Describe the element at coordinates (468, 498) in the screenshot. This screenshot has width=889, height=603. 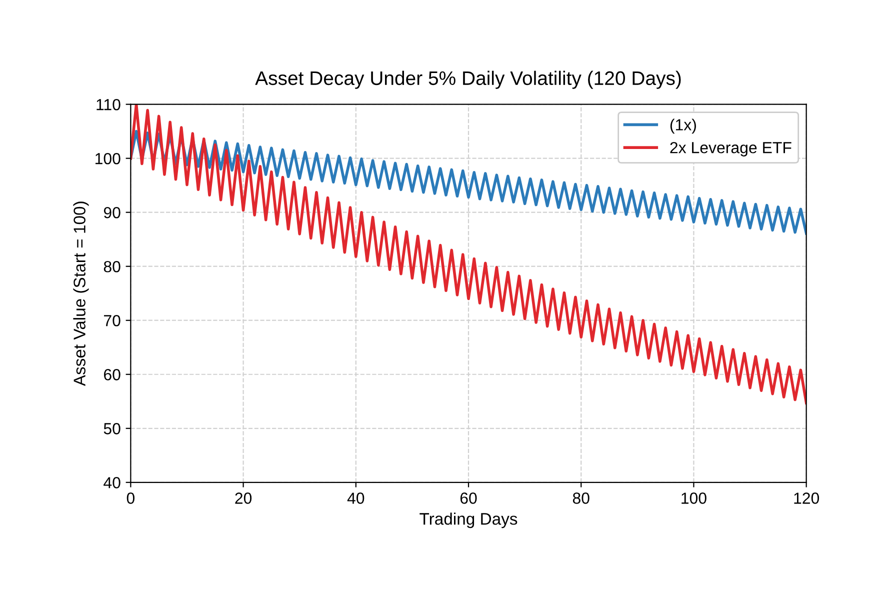
I see `x-tick-label: 60` at that location.